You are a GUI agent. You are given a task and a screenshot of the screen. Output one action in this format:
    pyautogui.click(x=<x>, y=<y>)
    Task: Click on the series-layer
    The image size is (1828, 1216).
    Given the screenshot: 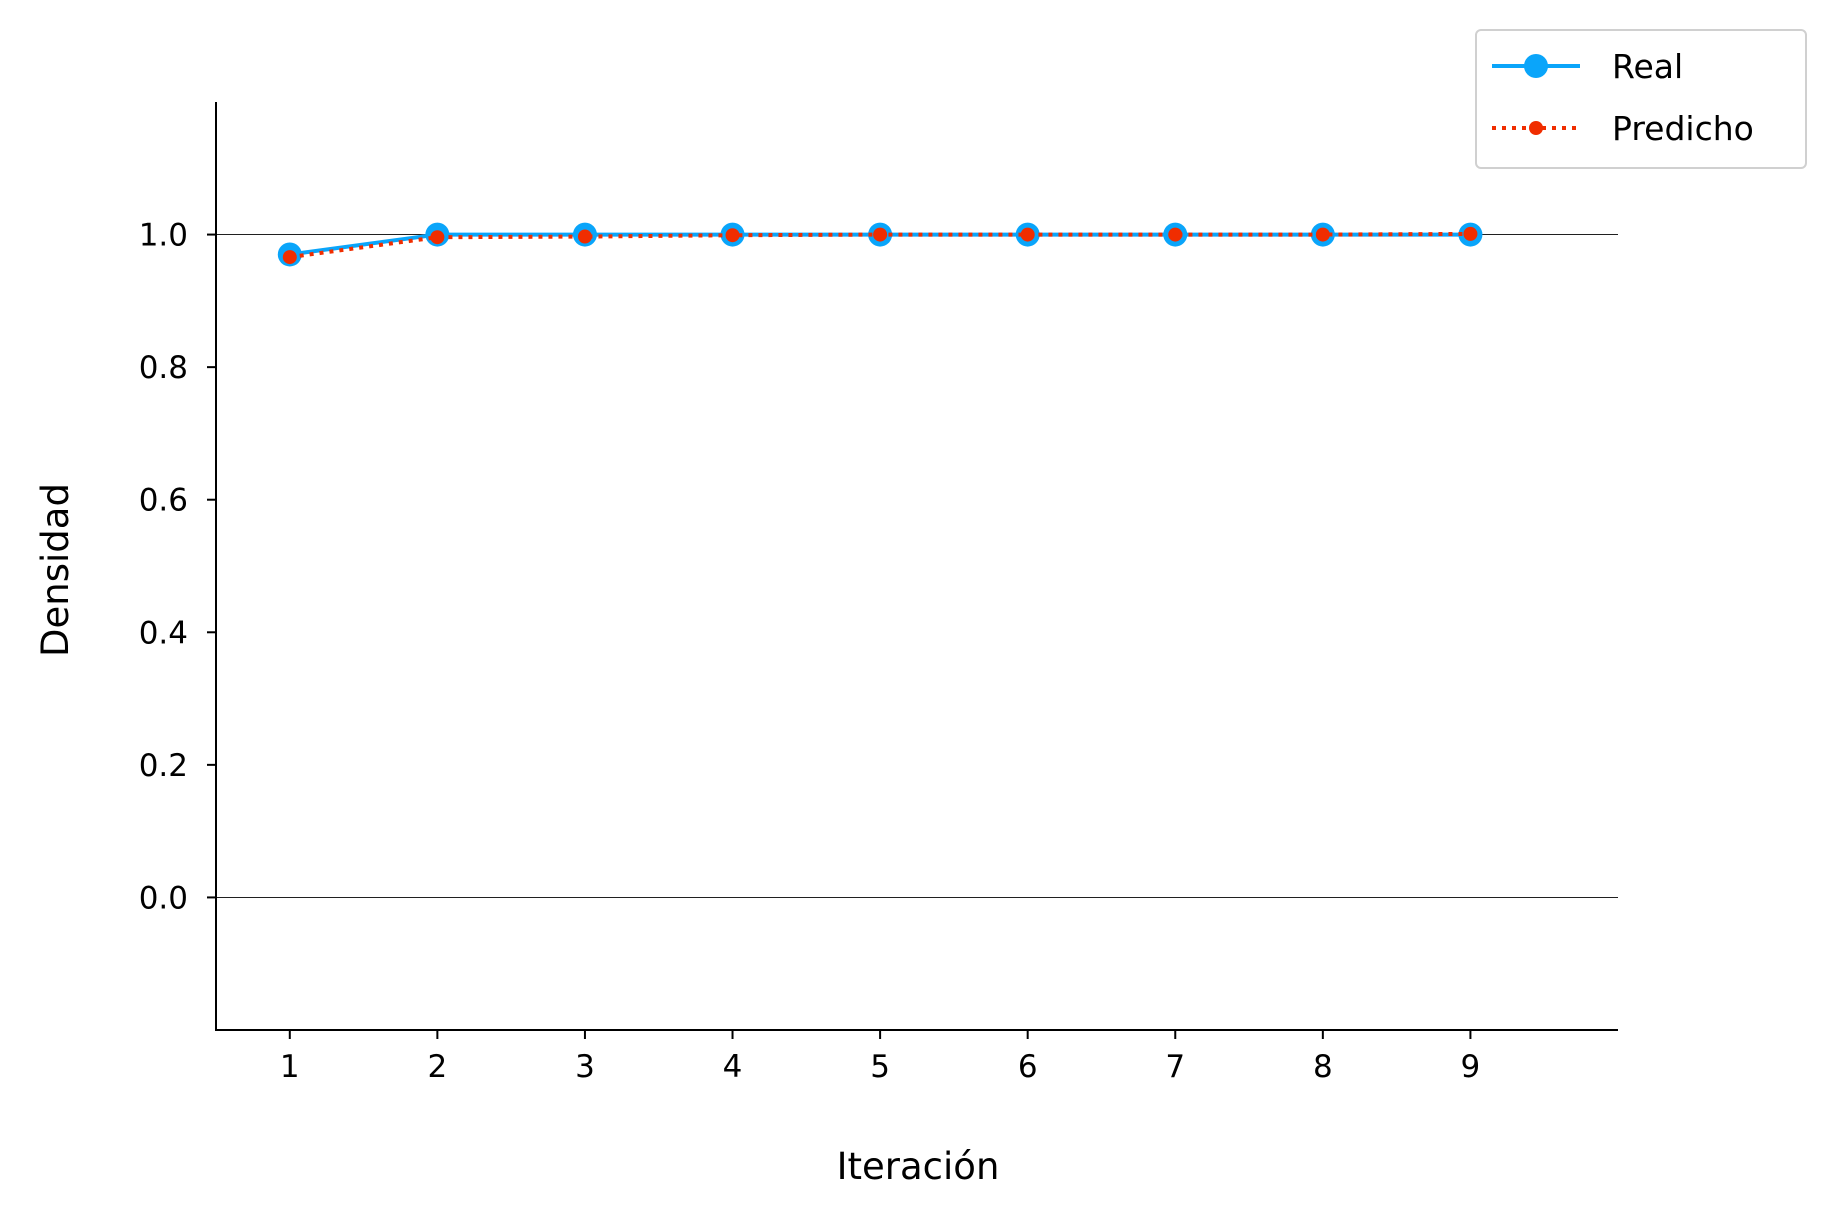 What is the action you would take?
    pyautogui.click(x=880, y=244)
    